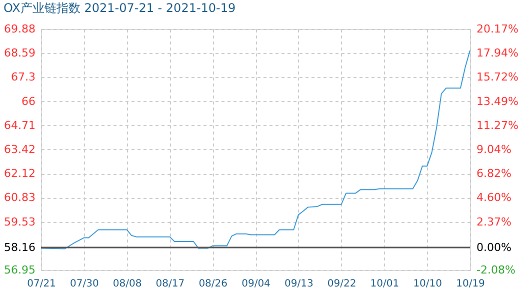 This screenshot has height=300, width=520. I want to click on y-tick-label: 62.12, so click(20, 173).